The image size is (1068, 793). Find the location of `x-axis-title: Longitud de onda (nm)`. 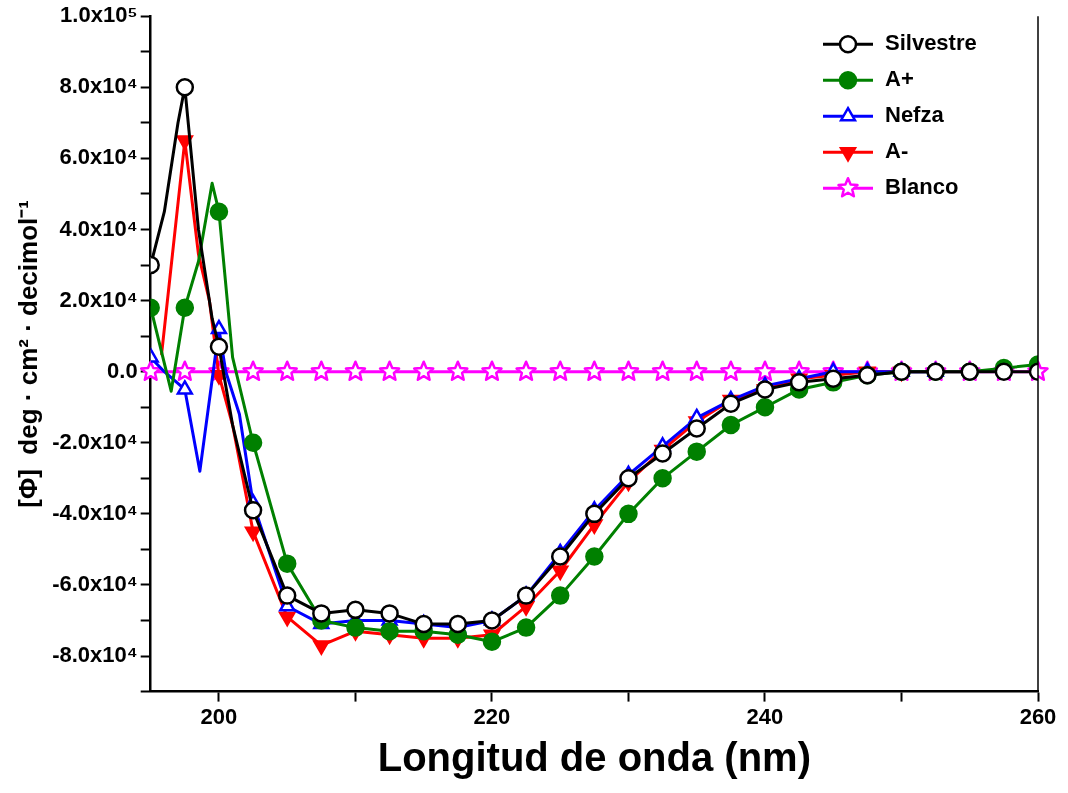

x-axis-title: Longitud de onda (nm) is located at coordinates (594, 757).